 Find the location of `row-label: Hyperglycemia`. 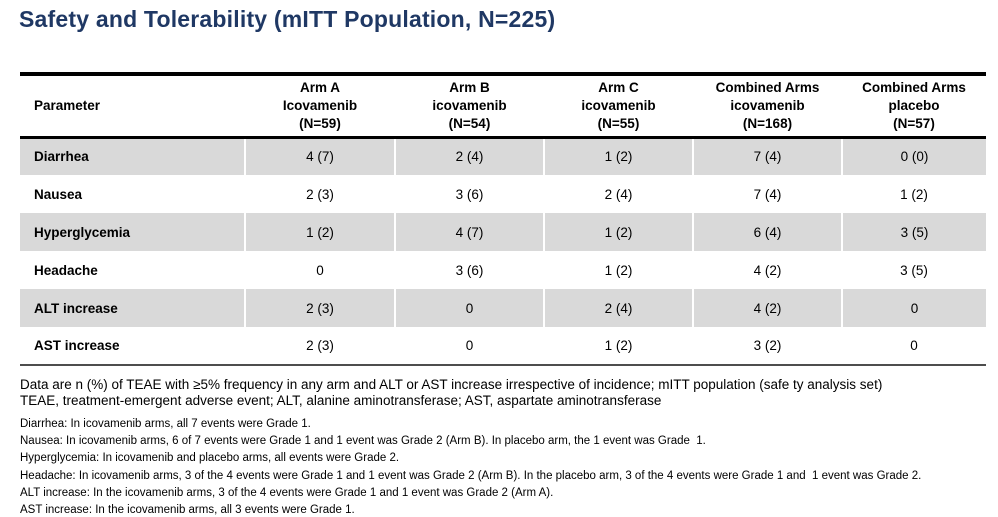

row-label: Hyperglycemia is located at coordinates (82, 232).